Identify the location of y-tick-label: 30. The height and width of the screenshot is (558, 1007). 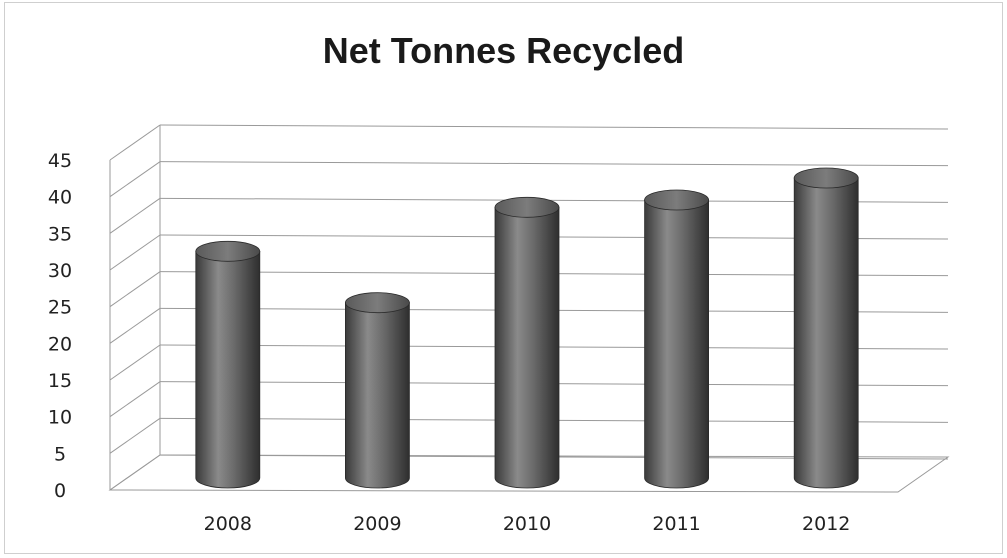
(60, 271).